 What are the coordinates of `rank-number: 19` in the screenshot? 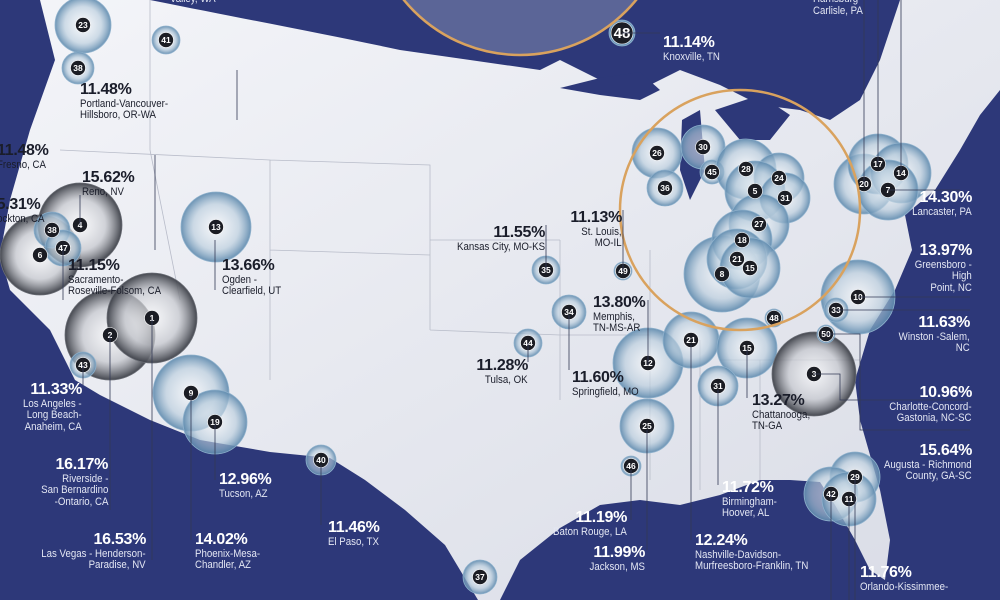 It's located at (215, 422).